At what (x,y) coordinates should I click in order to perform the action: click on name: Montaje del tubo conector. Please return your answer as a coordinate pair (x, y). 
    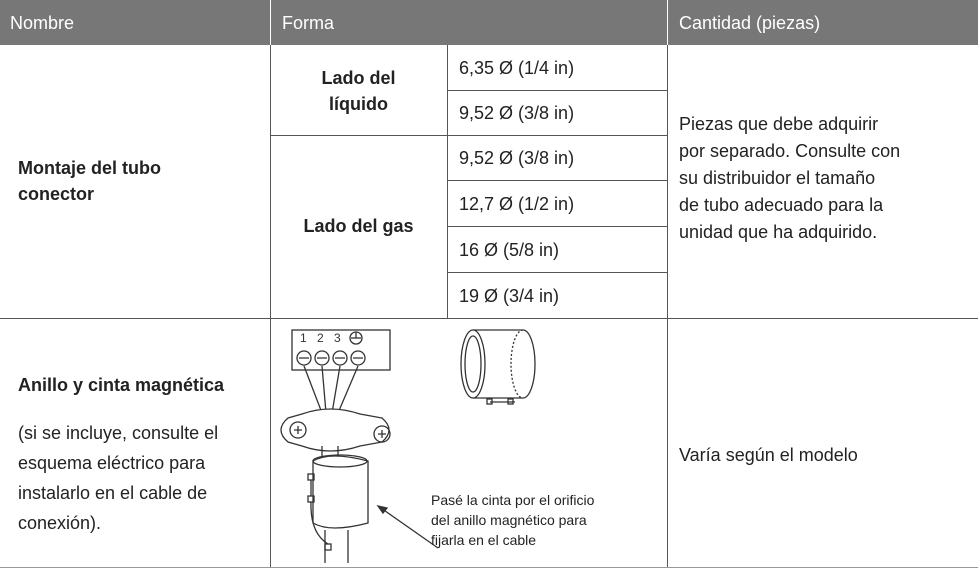
    Looking at the image, I should click on (89, 181).